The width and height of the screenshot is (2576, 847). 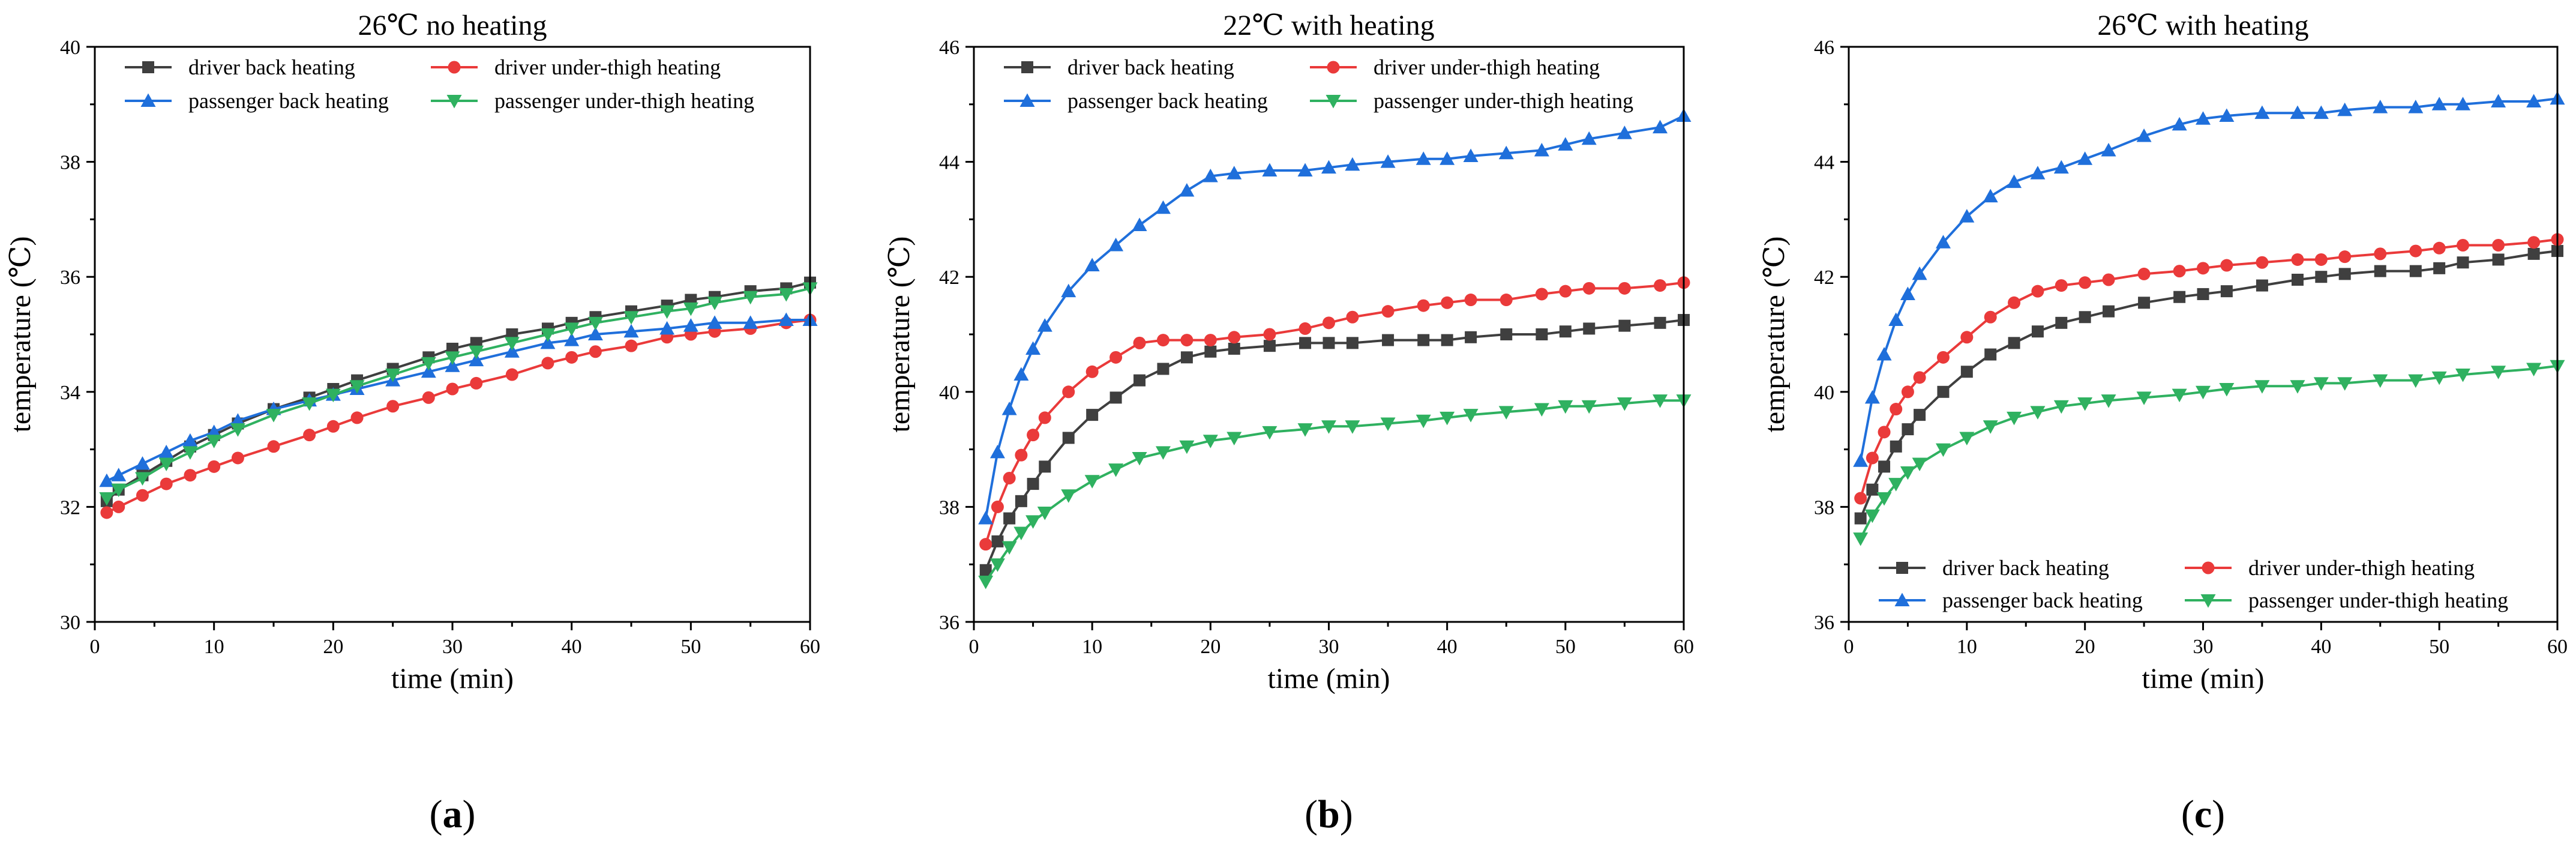 I want to click on y-tick-label: 40, so click(x=70, y=48).